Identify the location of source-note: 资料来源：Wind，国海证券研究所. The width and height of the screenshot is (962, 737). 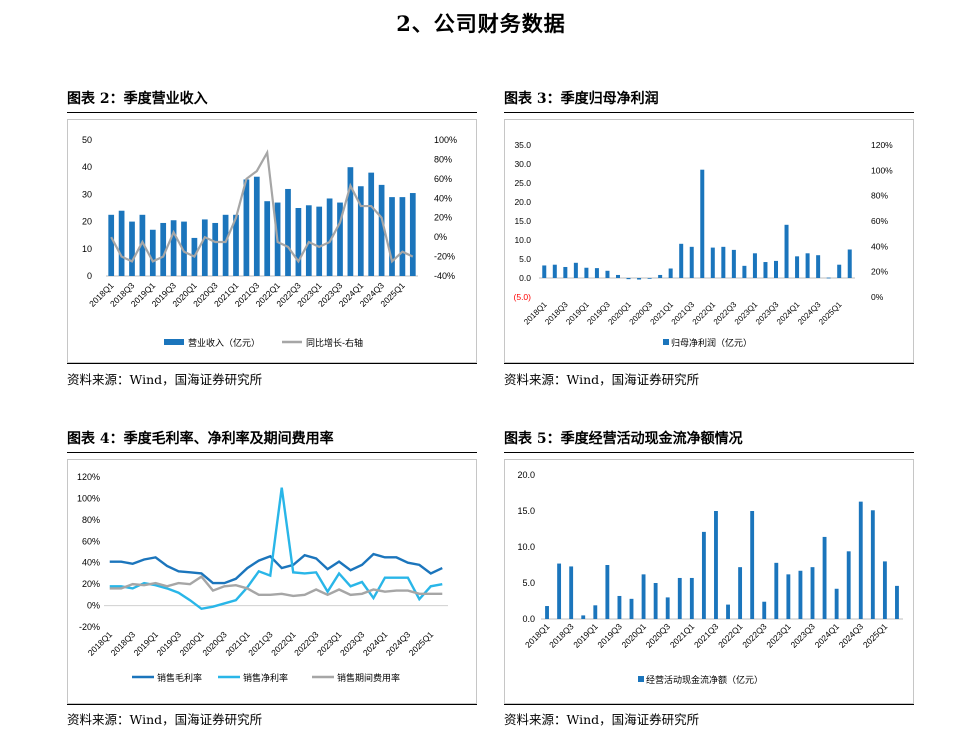
(602, 719).